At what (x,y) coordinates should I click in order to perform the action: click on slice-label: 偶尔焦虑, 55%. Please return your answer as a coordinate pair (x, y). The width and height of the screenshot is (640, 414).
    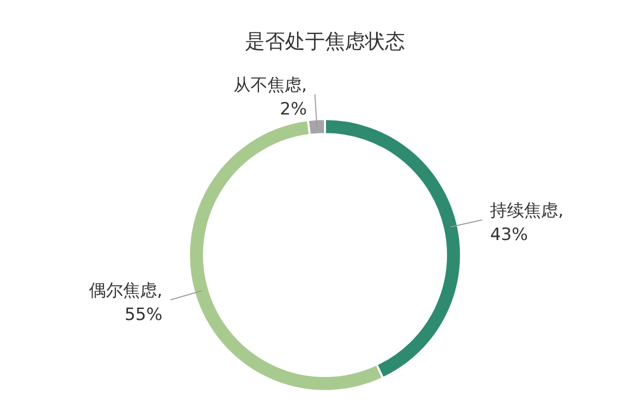
    Looking at the image, I should click on (125, 302).